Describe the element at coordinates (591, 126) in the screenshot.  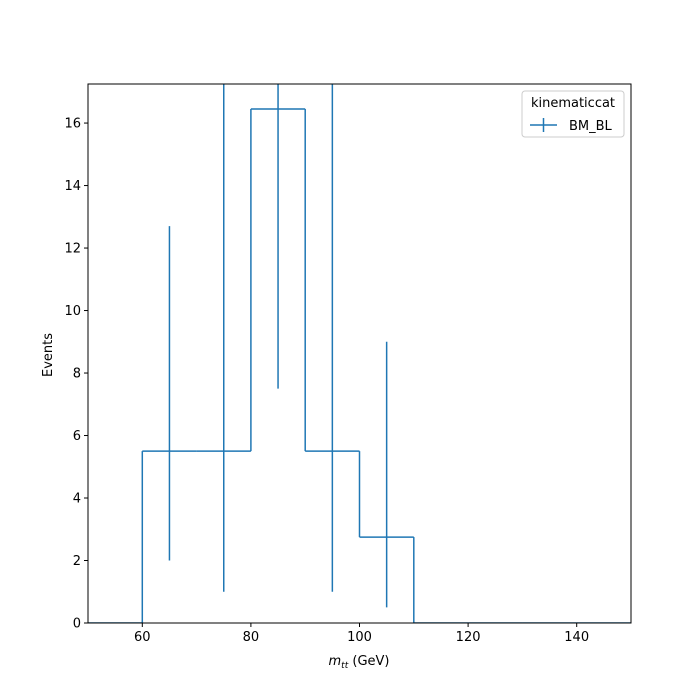
I see `legend-entry-label: BM_BL` at that location.